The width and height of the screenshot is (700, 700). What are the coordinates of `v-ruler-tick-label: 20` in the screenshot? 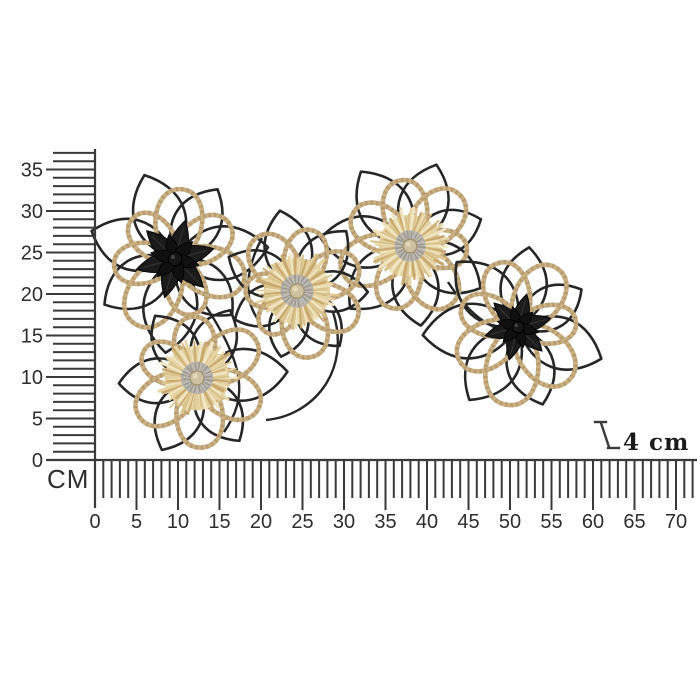 It's located at (32, 295).